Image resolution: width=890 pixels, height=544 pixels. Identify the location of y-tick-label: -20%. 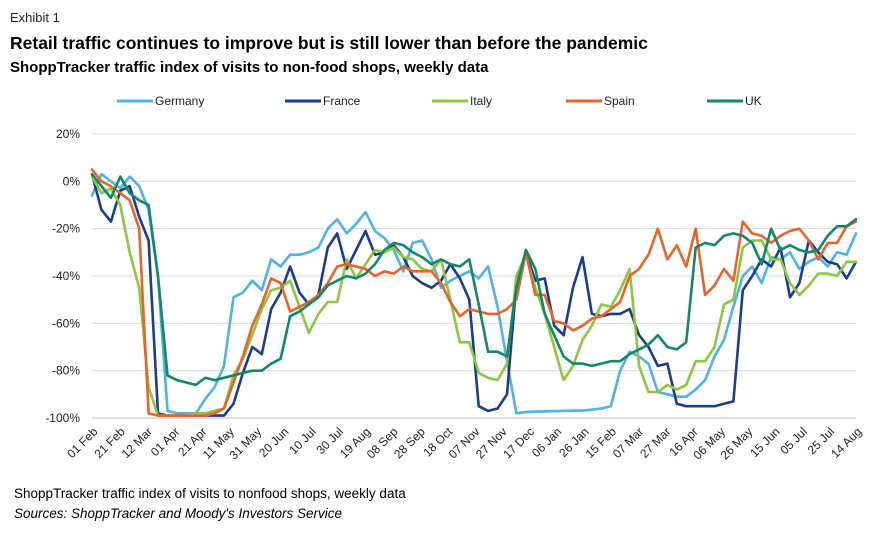
(66, 229).